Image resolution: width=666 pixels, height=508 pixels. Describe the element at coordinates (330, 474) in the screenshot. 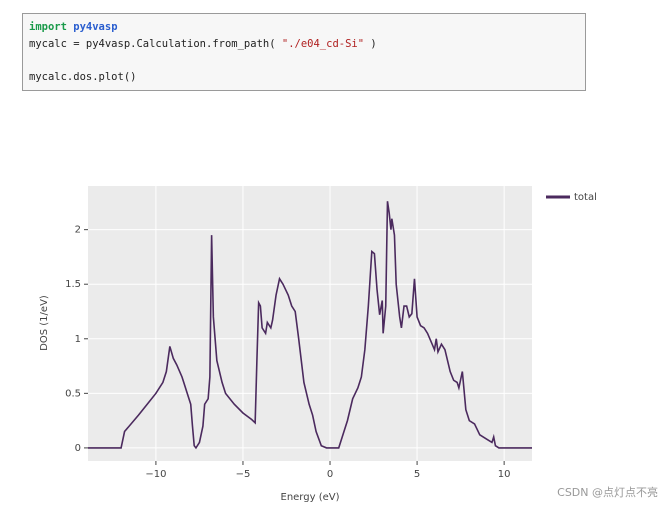

I see `x-tick-label: 0` at that location.